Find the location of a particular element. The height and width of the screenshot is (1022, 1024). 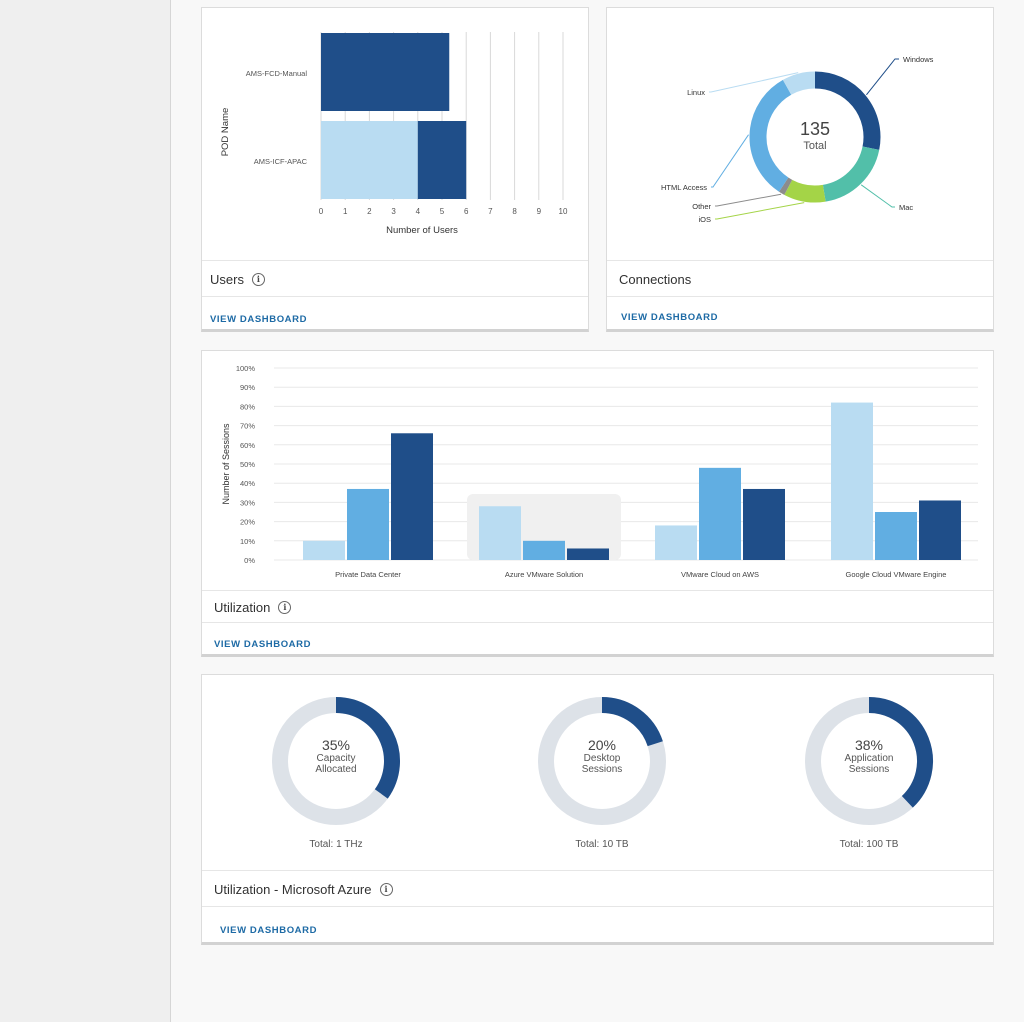

users-card-footer: VIEW DASHBOARD is located at coordinates (395, 313).